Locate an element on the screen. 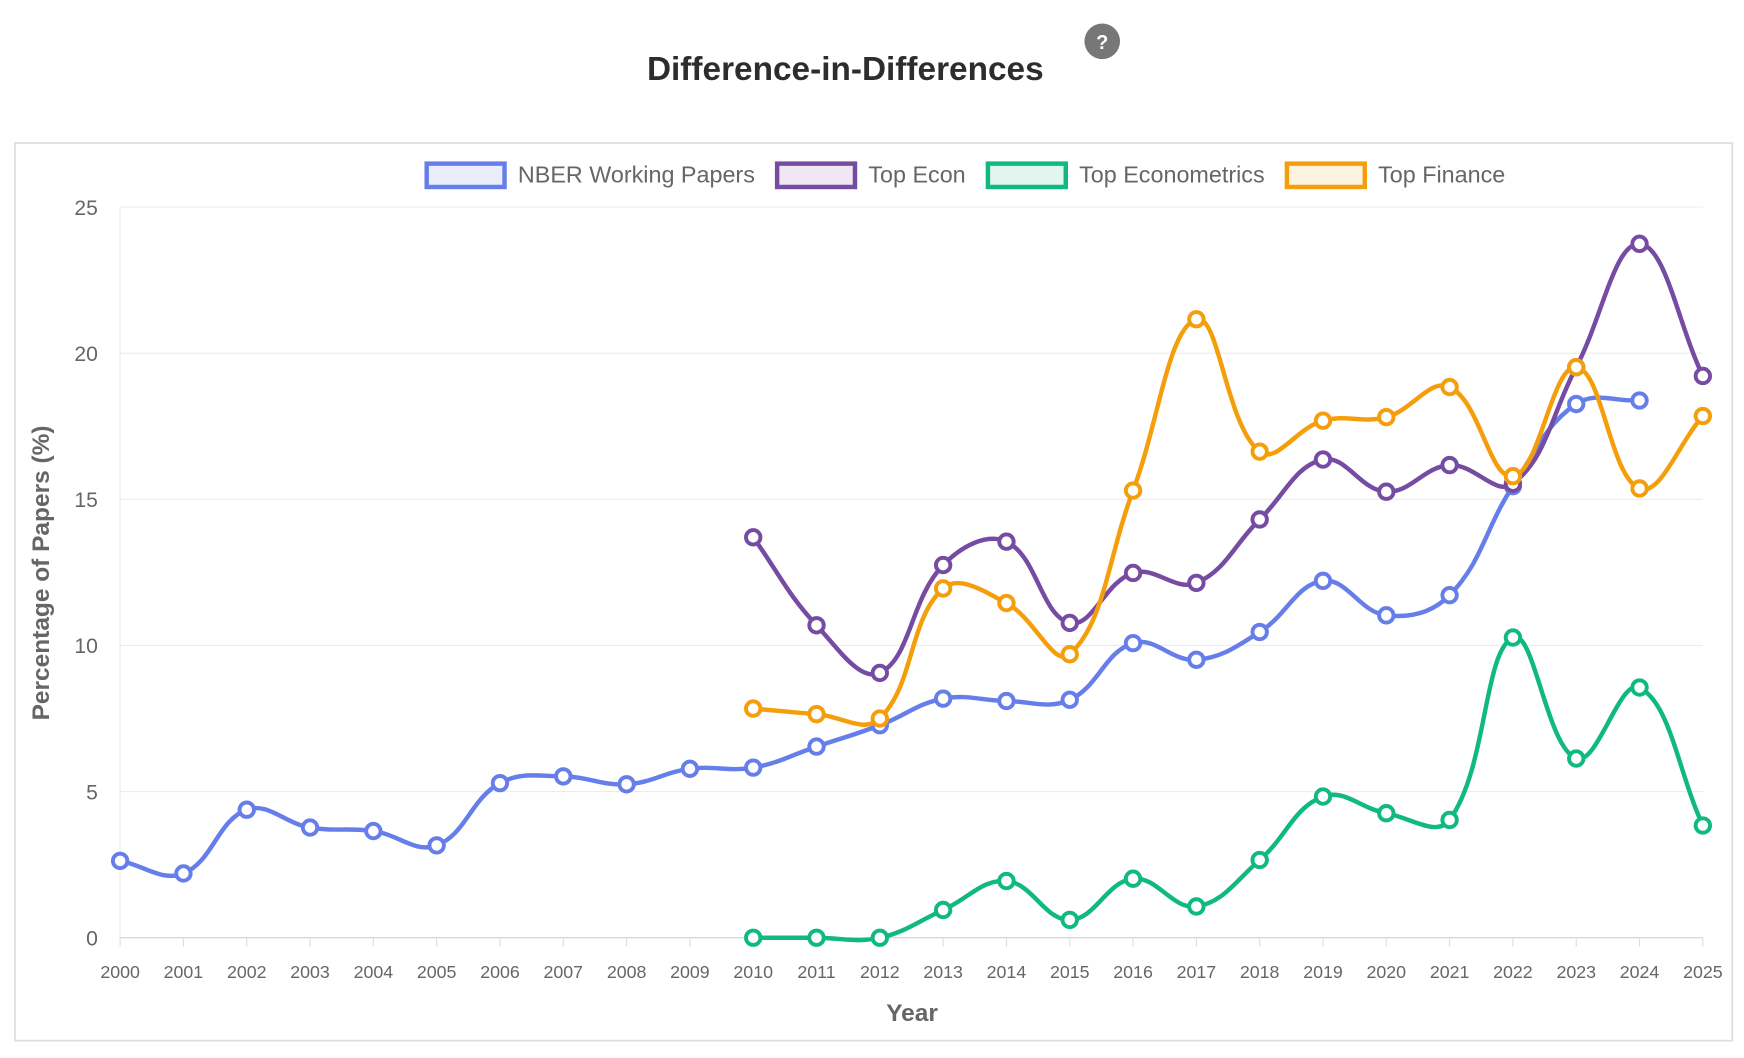 The height and width of the screenshot is (1058, 1744). x-tick-label: 2003 is located at coordinates (310, 972).